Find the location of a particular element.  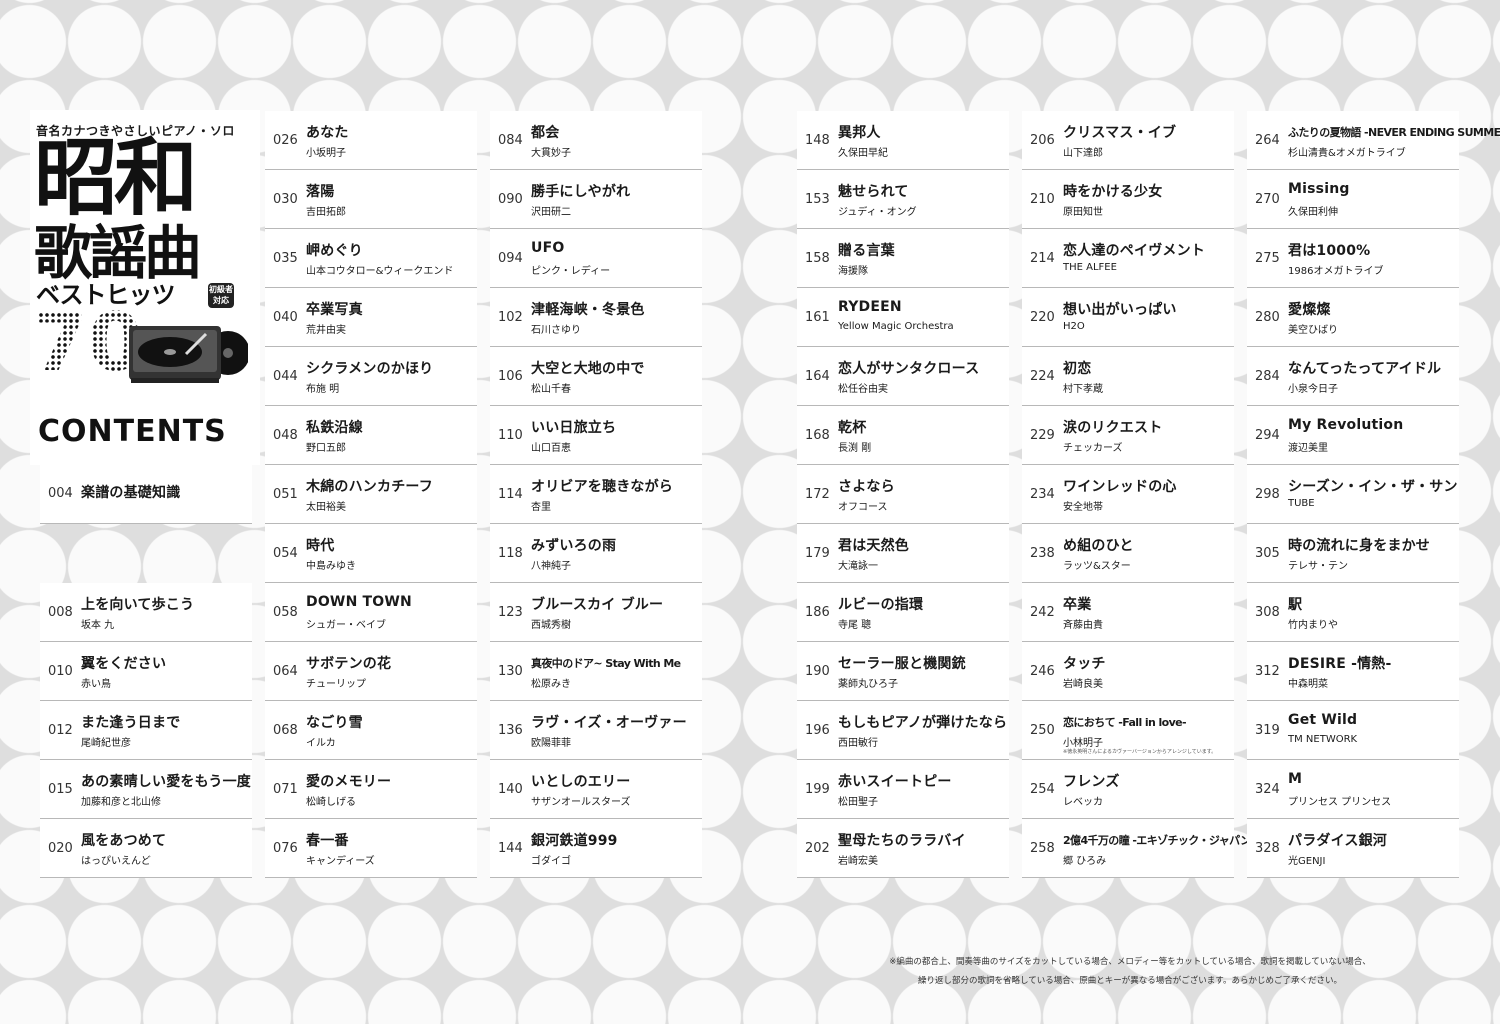

subtitle: 音名カナつきやさしいピアノ・ソロ is located at coordinates (135, 131).